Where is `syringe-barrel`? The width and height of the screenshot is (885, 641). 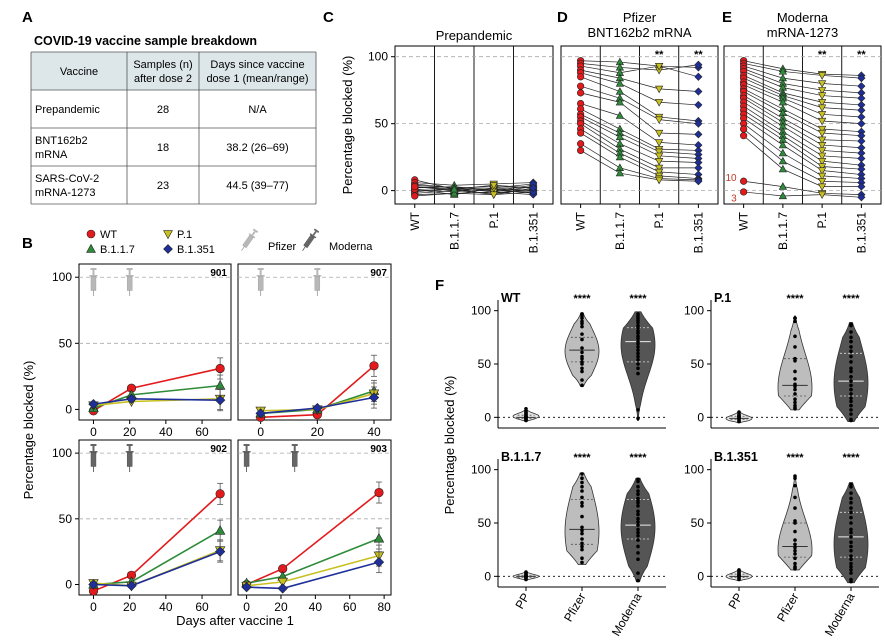 syringe-barrel is located at coordinates (129, 459).